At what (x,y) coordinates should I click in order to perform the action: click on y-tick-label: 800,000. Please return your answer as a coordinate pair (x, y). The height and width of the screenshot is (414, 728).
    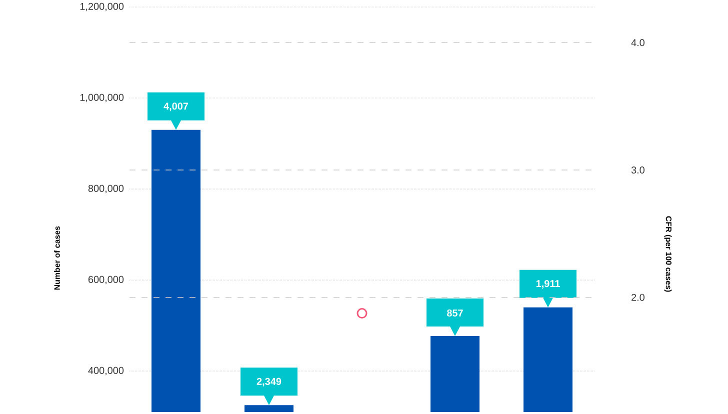
    Looking at the image, I should click on (106, 189).